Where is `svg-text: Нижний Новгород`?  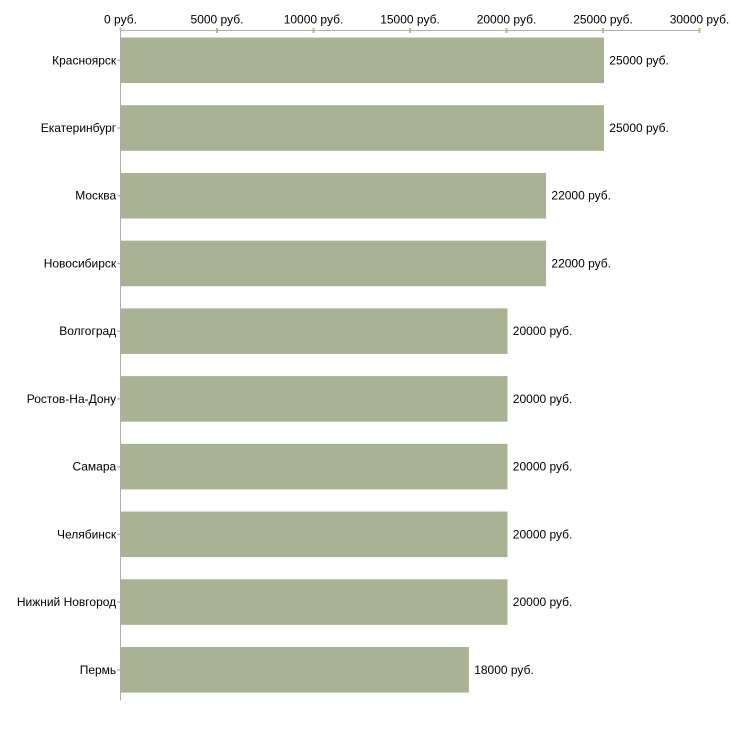 svg-text: Нижний Новгород is located at coordinates (66, 602).